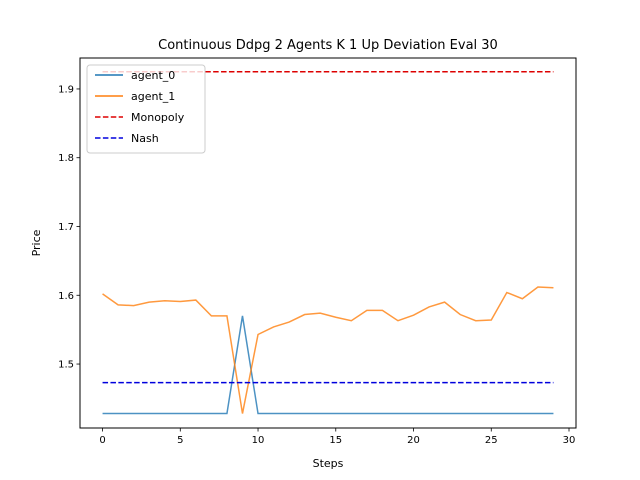  I want to click on legend: agent_0 agent_1 Monopoly Nash, so click(146, 109).